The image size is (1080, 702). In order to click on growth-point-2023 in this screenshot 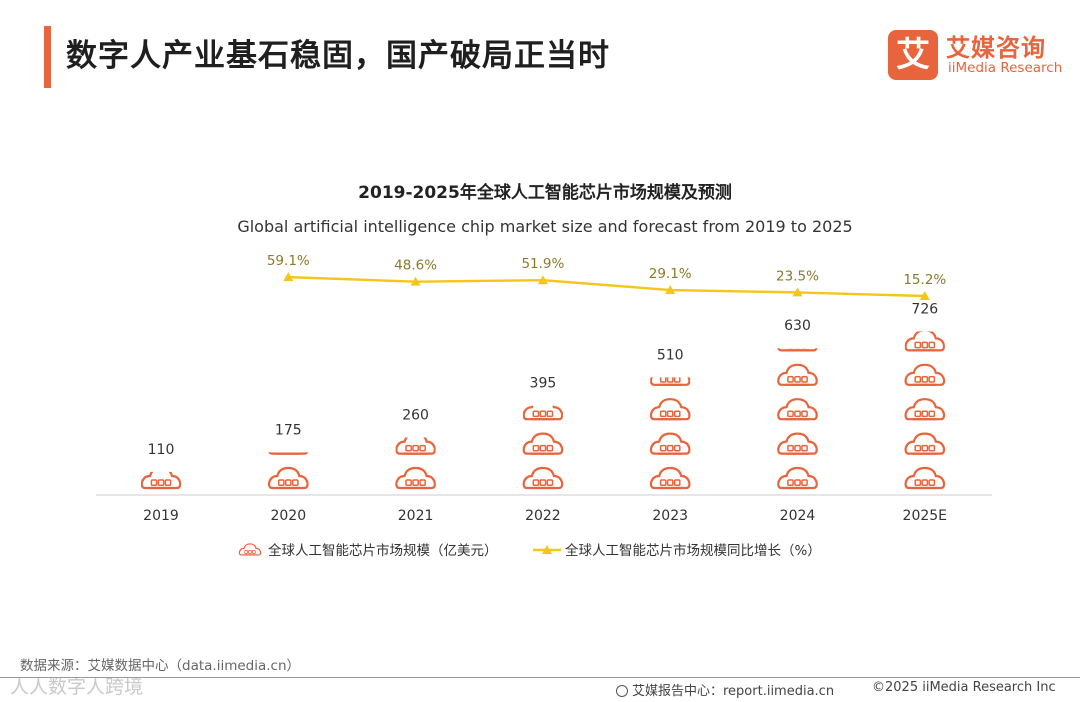, I will do `click(670, 290)`.